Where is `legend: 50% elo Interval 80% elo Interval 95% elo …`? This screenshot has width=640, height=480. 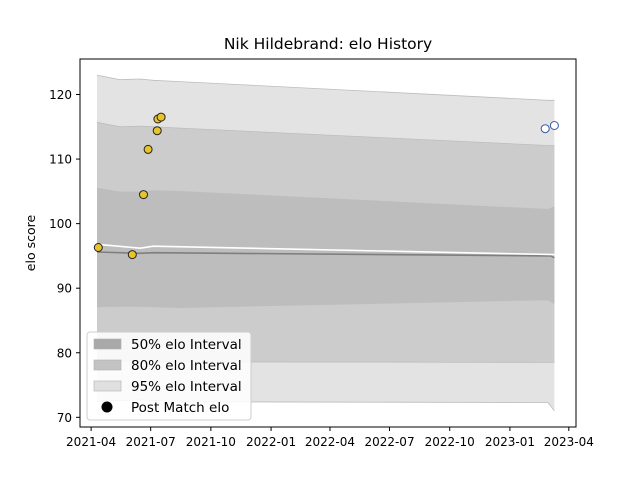 legend: 50% elo Interval 80% elo Interval 95% elo … is located at coordinates (169, 376).